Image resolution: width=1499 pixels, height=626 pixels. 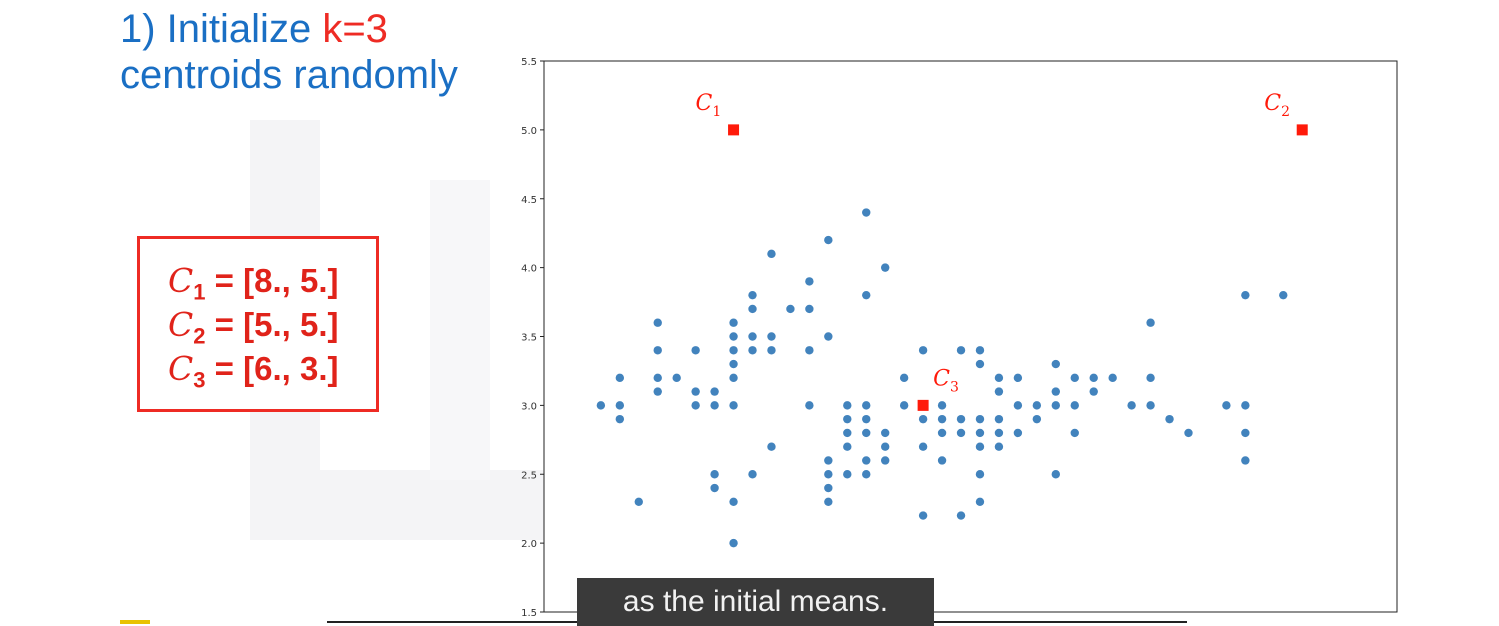 What do you see at coordinates (289, 75) in the screenshot?
I see `title-line2: centroids randomly` at bounding box center [289, 75].